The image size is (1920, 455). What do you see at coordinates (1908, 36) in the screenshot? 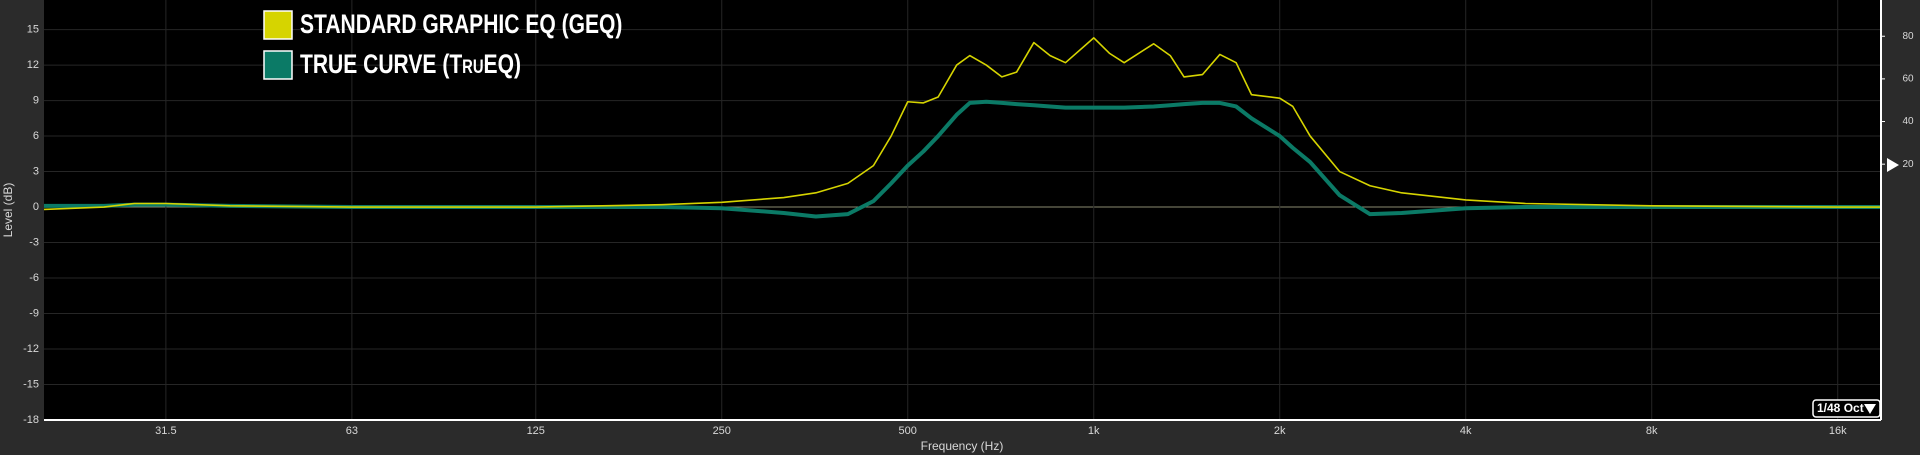
I see `y2-tick-label: 80` at bounding box center [1908, 36].